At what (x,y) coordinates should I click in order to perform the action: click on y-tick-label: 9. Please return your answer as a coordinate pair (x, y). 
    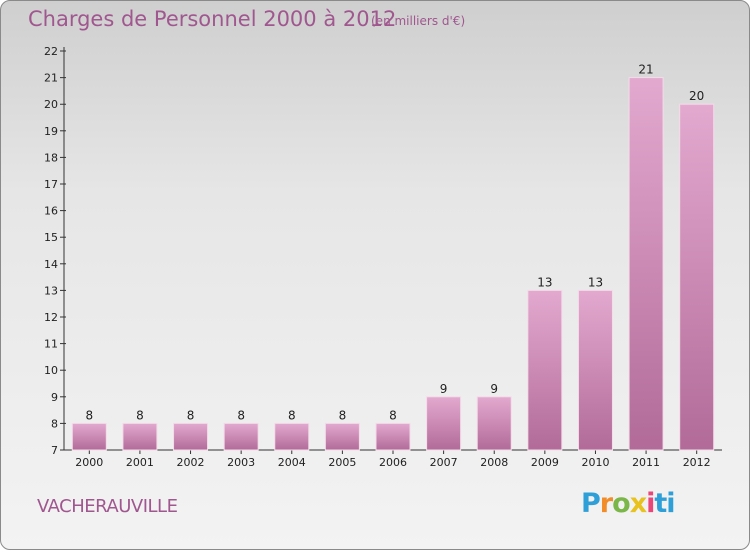
    Looking at the image, I should click on (54, 397).